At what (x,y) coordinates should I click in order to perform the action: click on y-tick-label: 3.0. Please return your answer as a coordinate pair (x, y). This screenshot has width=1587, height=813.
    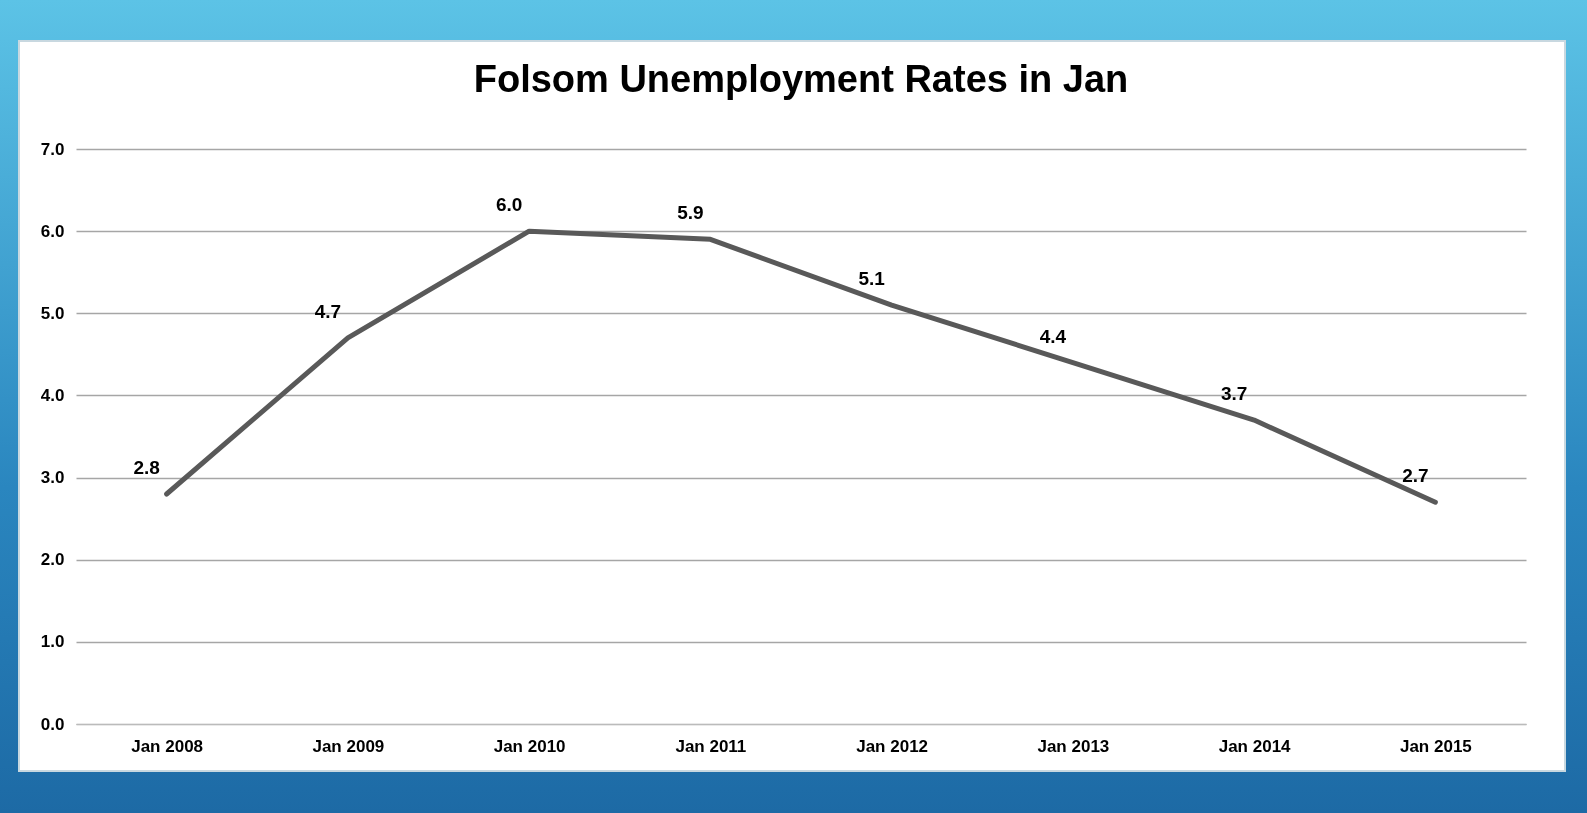
    Looking at the image, I should click on (52, 478).